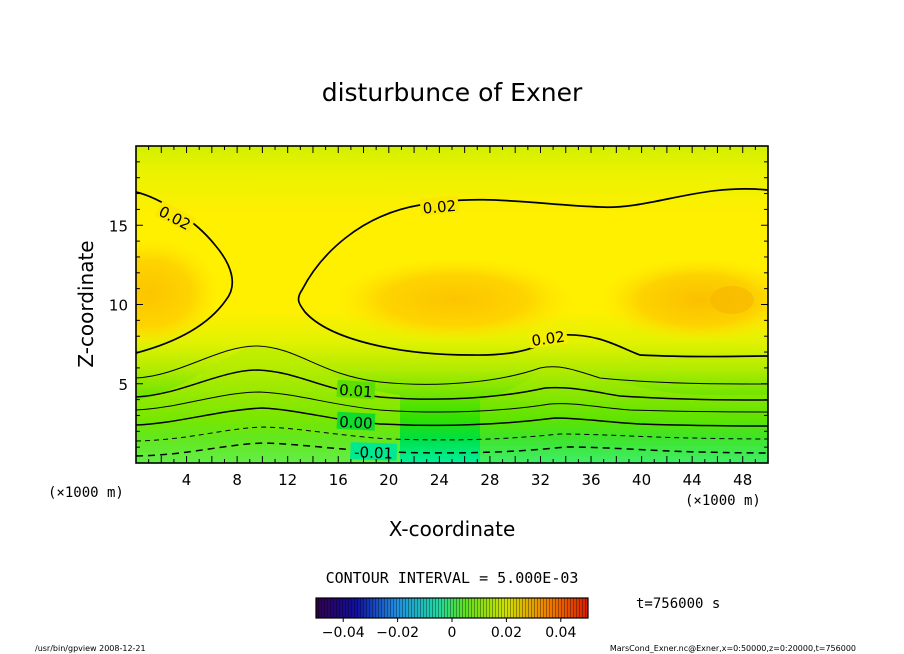  Describe the element at coordinates (287, 480) in the screenshot. I see `x-tick-label: 12` at that location.